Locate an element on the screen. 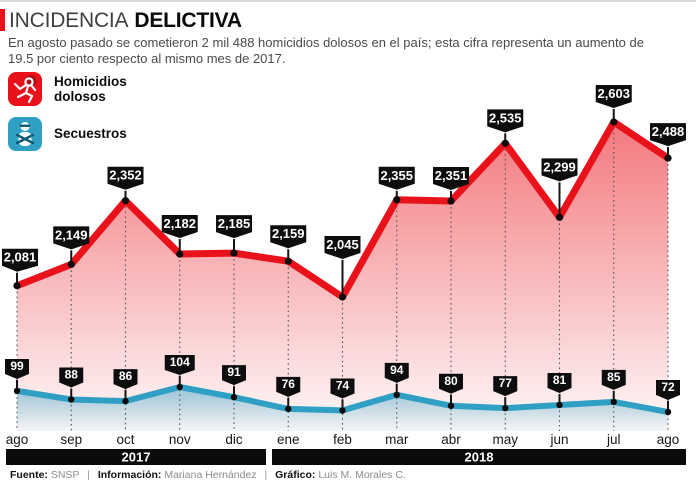 The image size is (696, 484). value-tag-label: 81 is located at coordinates (560, 380).